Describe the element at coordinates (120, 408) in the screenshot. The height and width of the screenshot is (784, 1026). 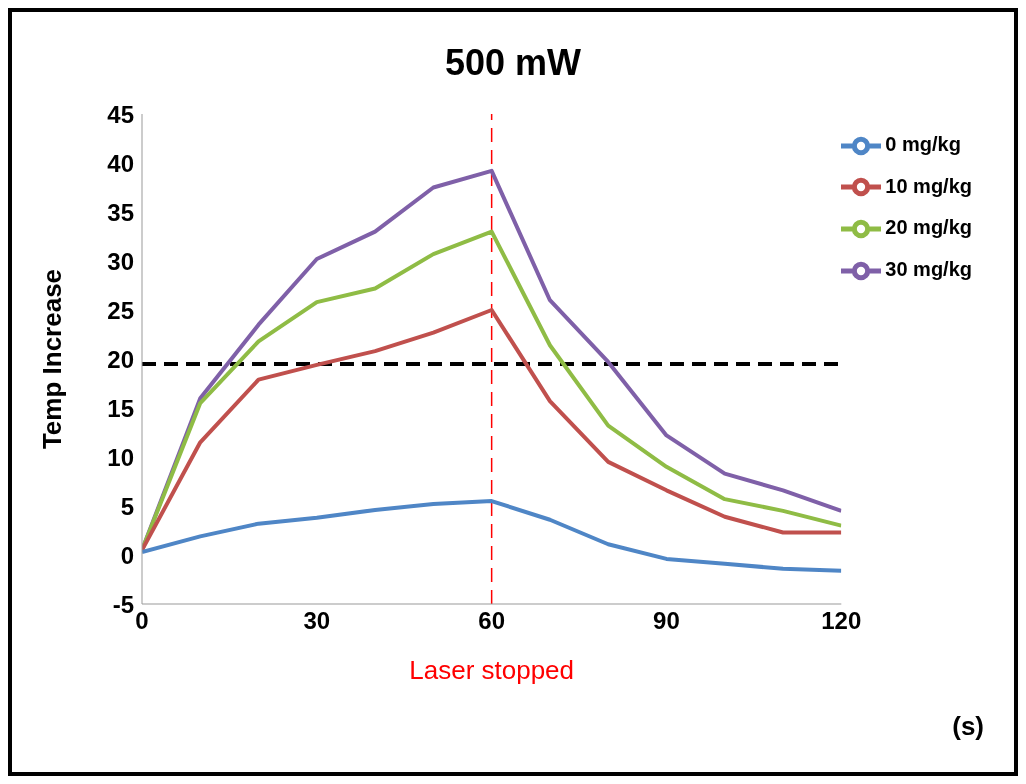
I see `y-tick-label: 15` at that location.